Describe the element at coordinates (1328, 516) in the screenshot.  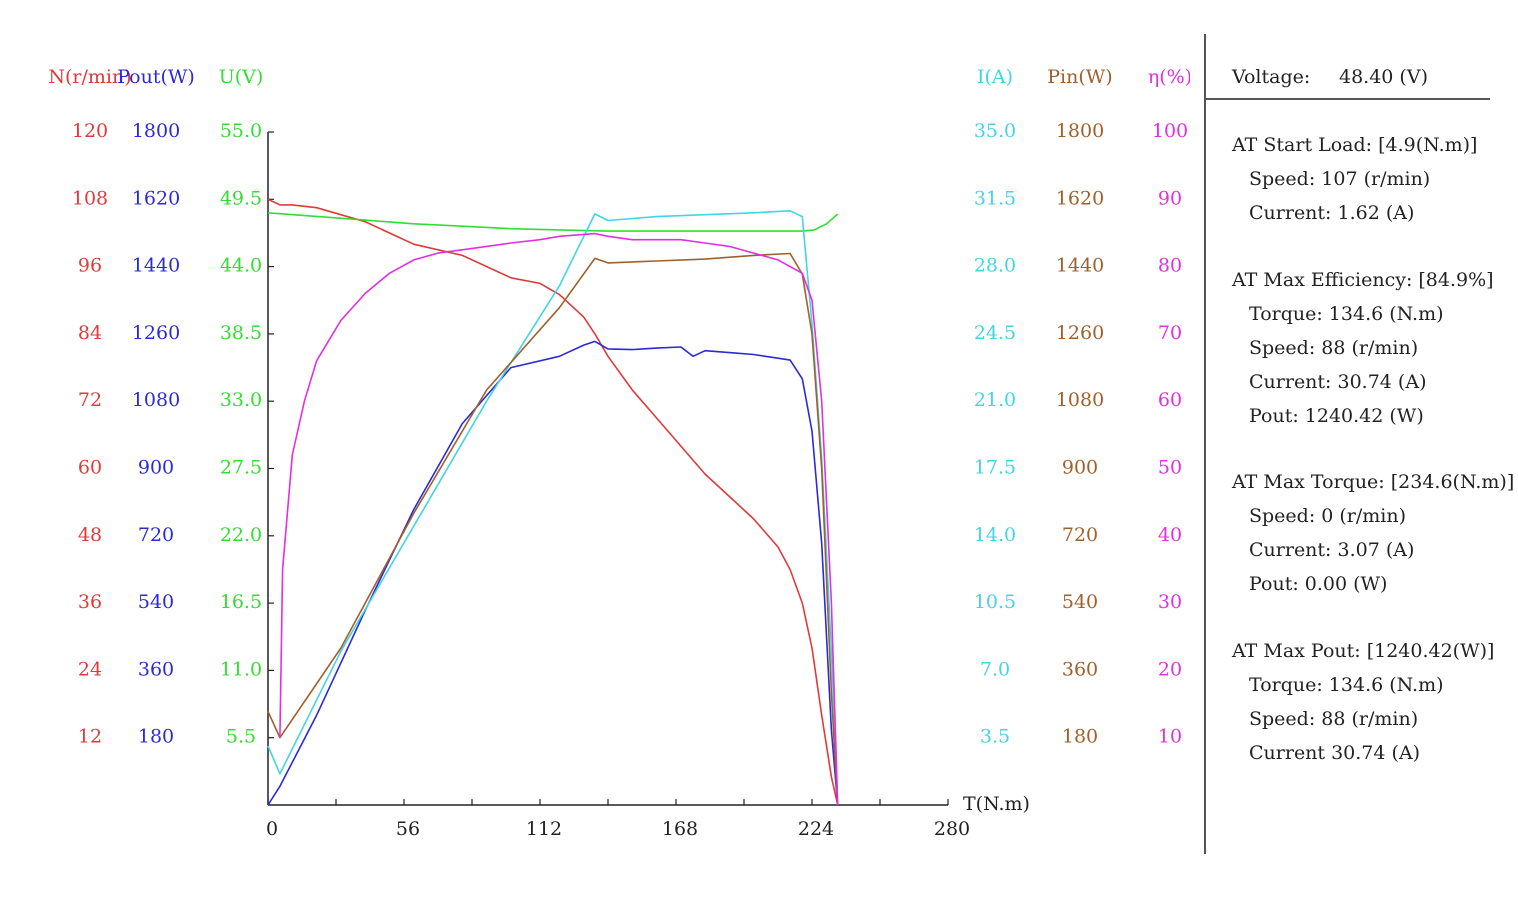
I see `section-line: Speed: 0 (r/min)` at that location.